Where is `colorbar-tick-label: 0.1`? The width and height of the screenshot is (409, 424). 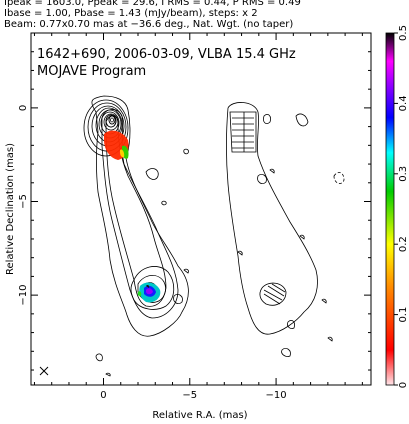
colorbar-tick-label: 0.1 is located at coordinates (403, 315).